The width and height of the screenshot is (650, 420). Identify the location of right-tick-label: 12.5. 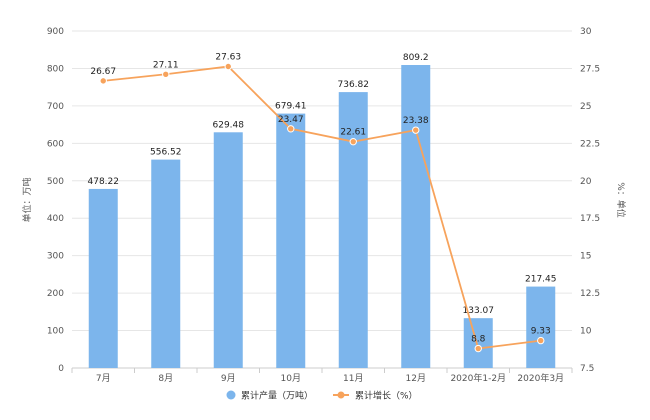
(590, 294).